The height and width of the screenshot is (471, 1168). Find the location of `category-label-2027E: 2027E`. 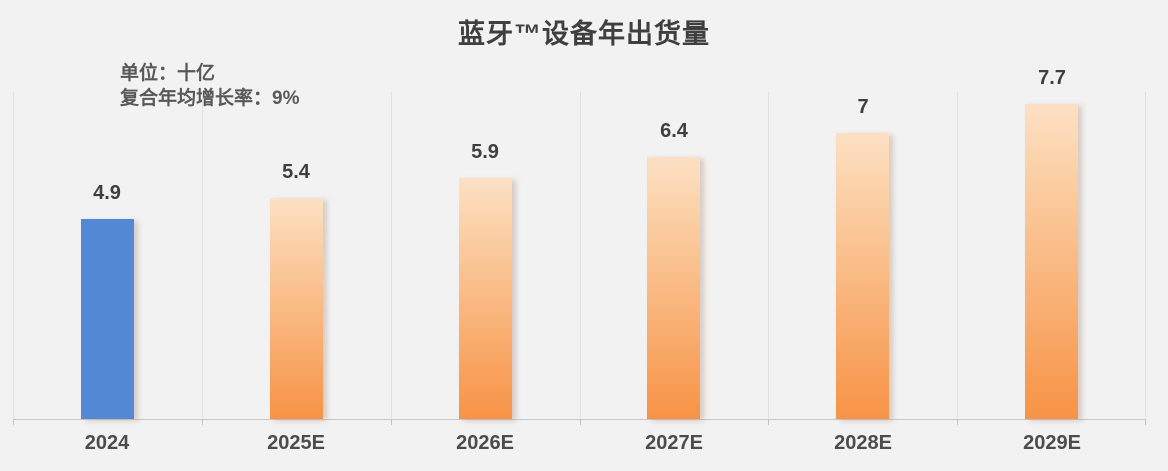

category-label-2027E: 2027E is located at coordinates (674, 443).